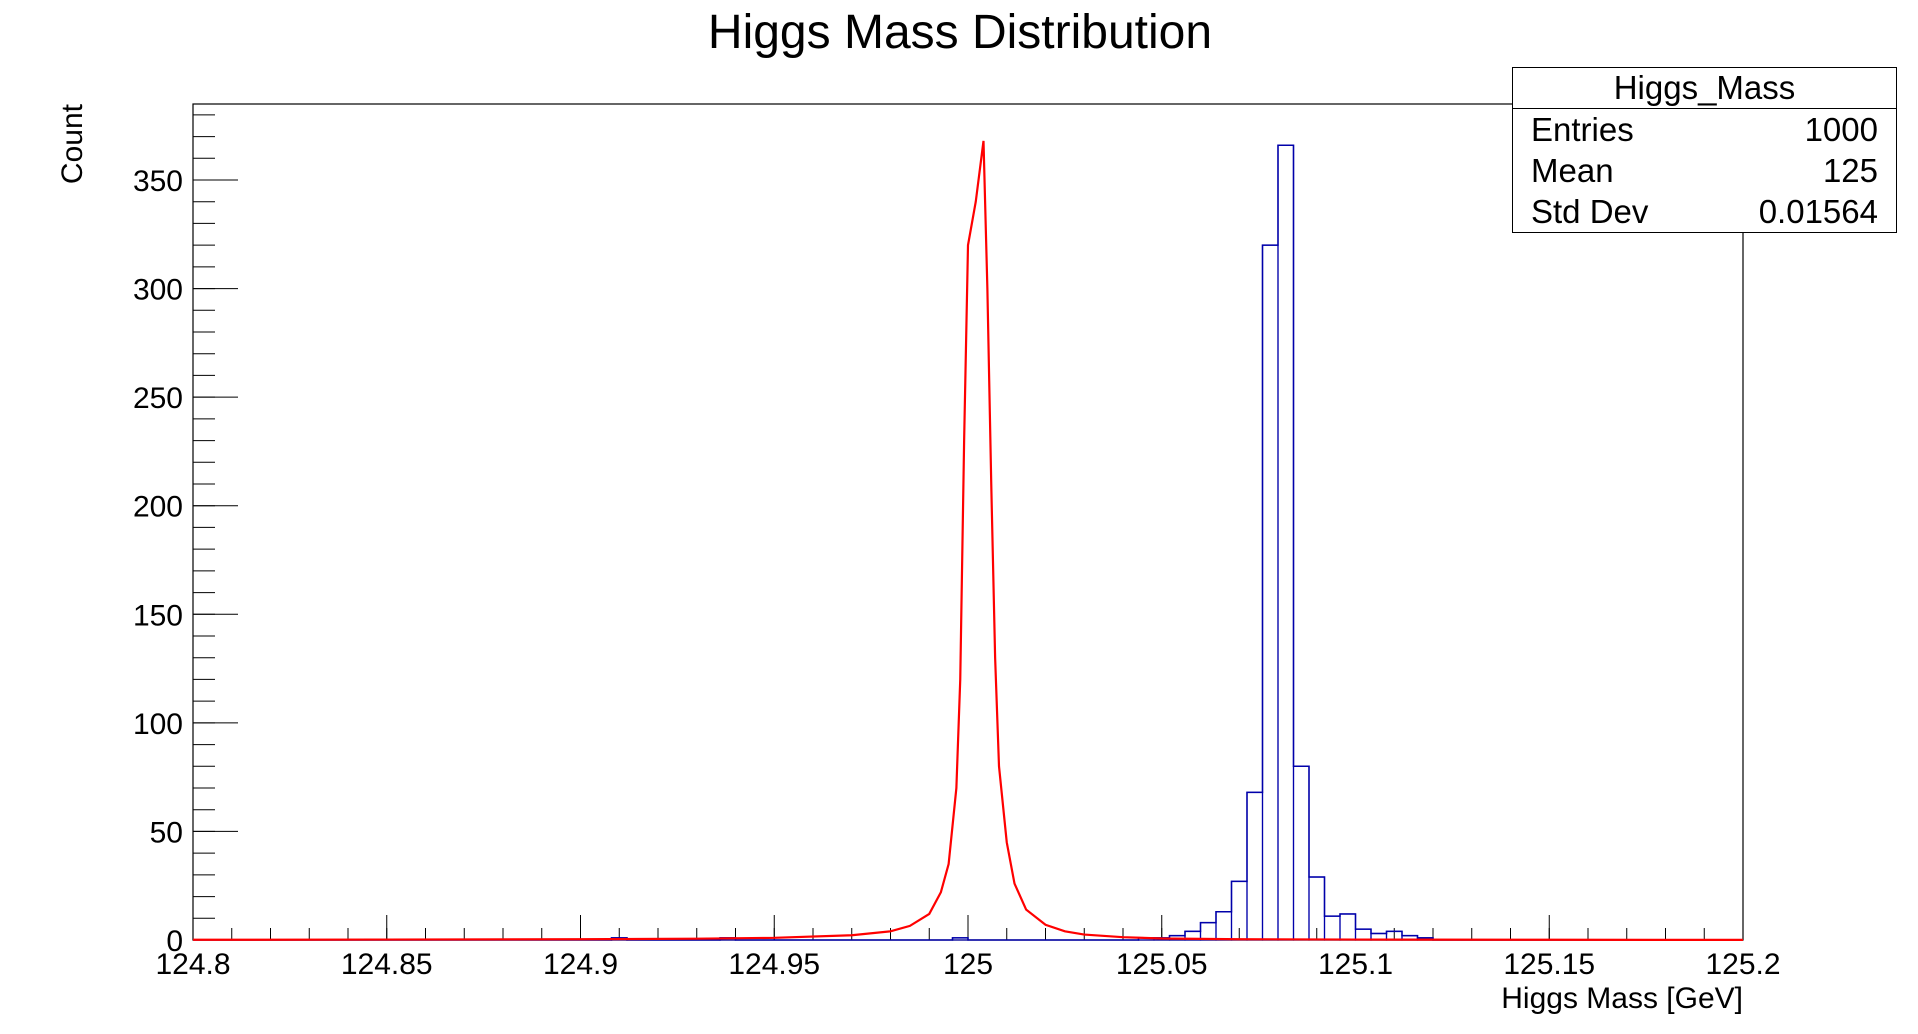 This screenshot has width=1918, height=1034. What do you see at coordinates (174, 941) in the screenshot?
I see `y-tick-label: 0` at bounding box center [174, 941].